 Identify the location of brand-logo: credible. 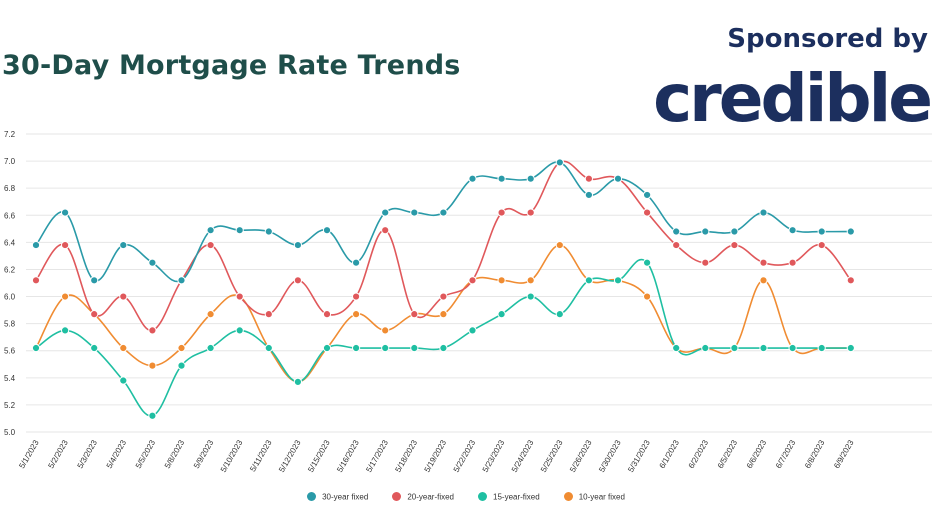
(792, 98).